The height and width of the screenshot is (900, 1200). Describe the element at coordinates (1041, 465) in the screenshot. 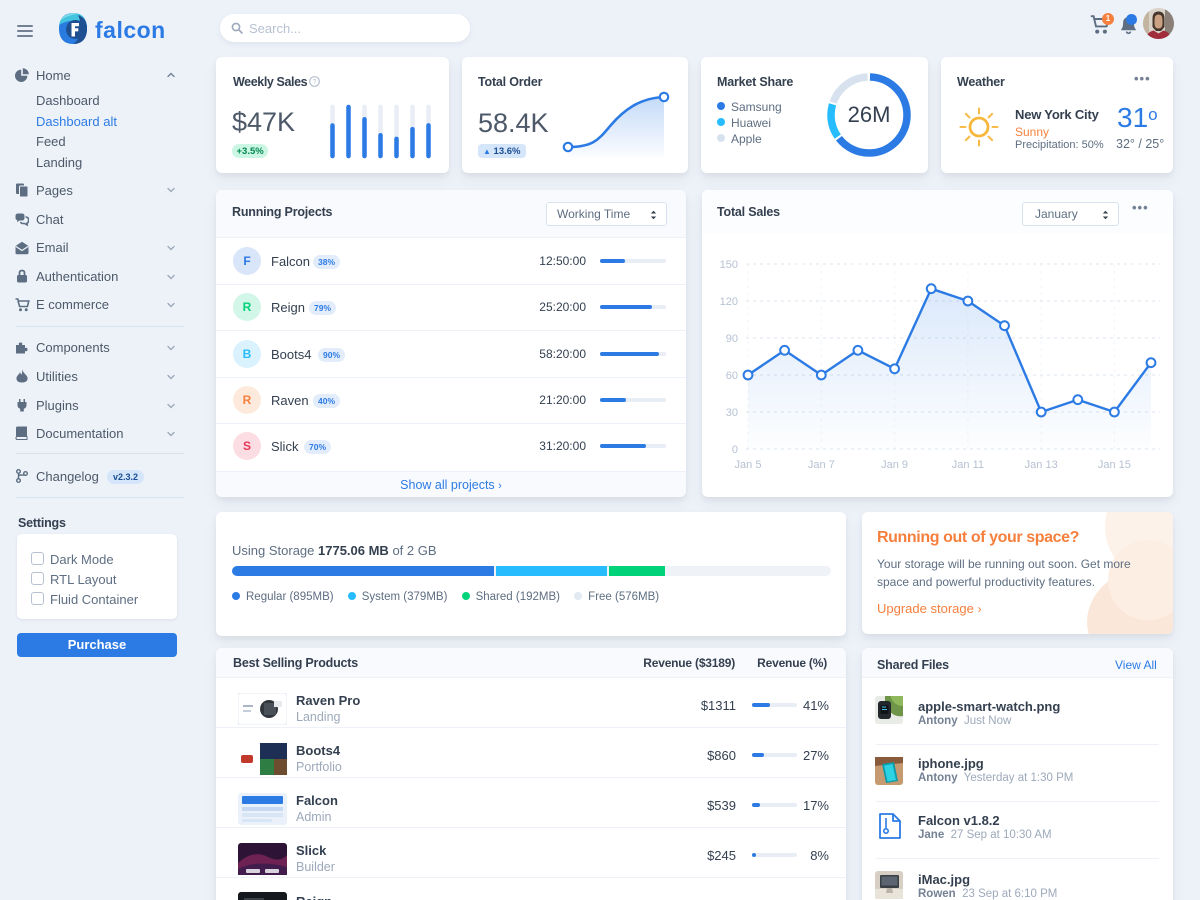

I see `svg-text: Jan 13` at that location.